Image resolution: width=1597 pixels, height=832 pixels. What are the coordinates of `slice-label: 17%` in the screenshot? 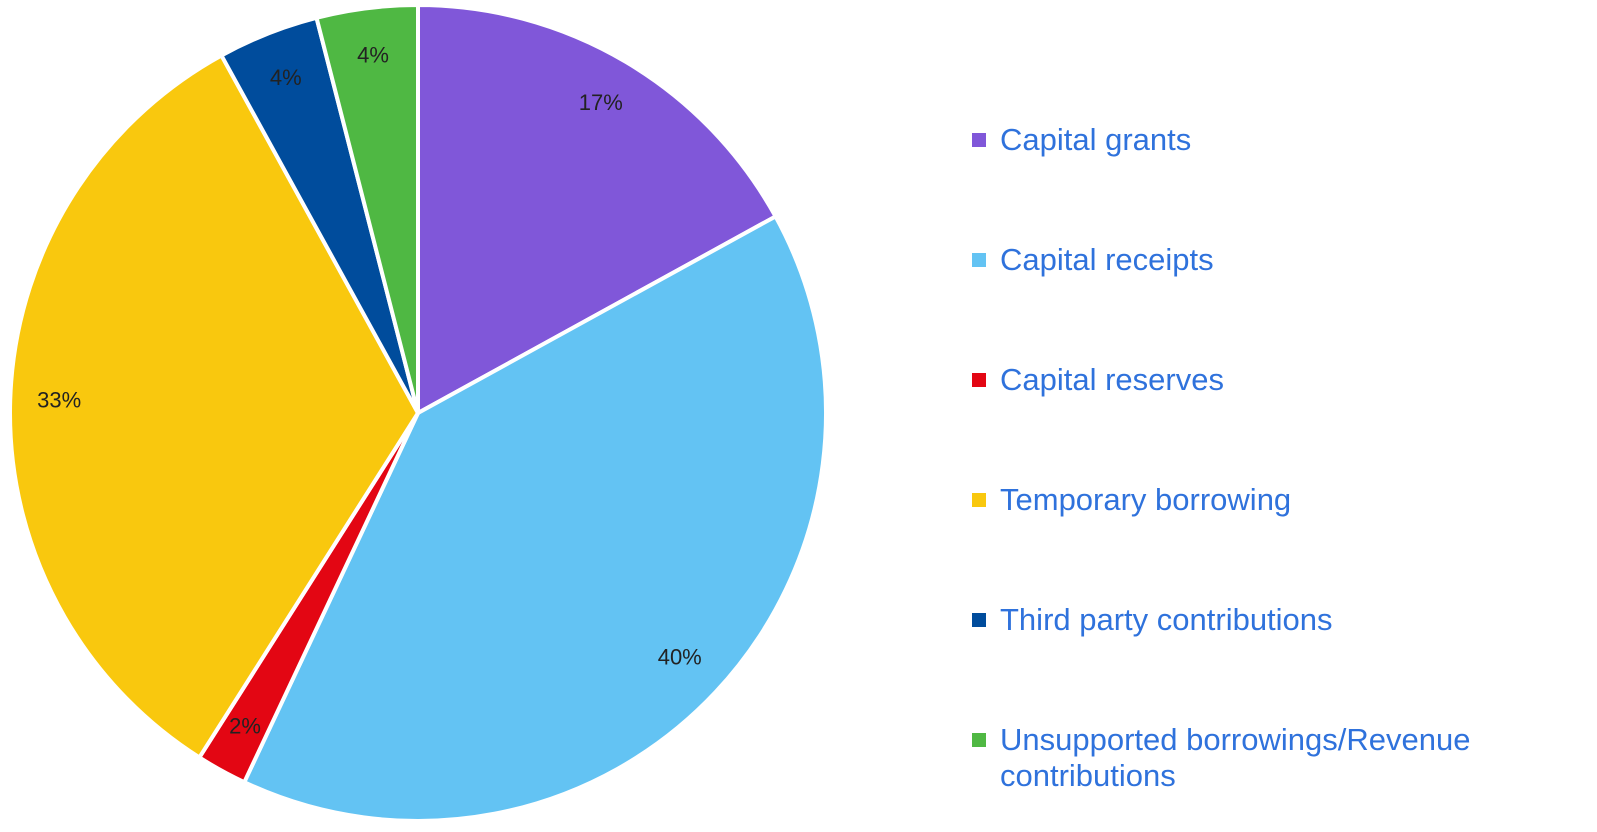 It's located at (601, 102).